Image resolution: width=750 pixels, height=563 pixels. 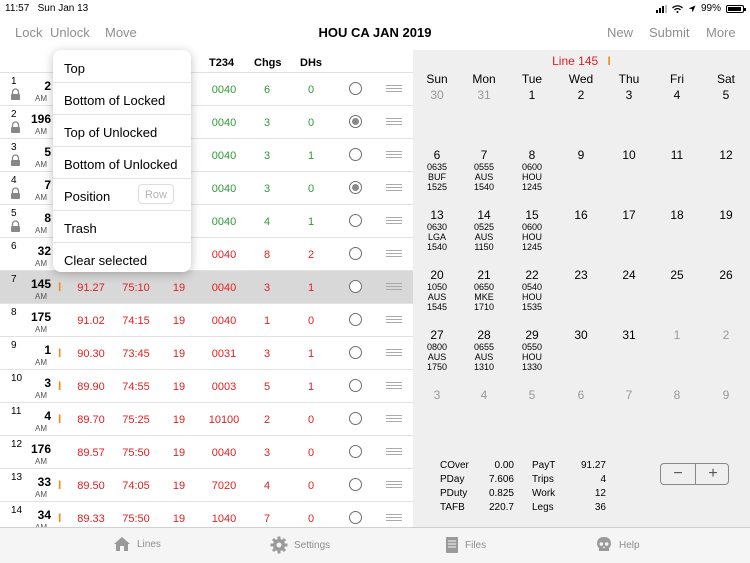 What do you see at coordinates (726, 155) in the screenshot?
I see `calendar-day: 12` at bounding box center [726, 155].